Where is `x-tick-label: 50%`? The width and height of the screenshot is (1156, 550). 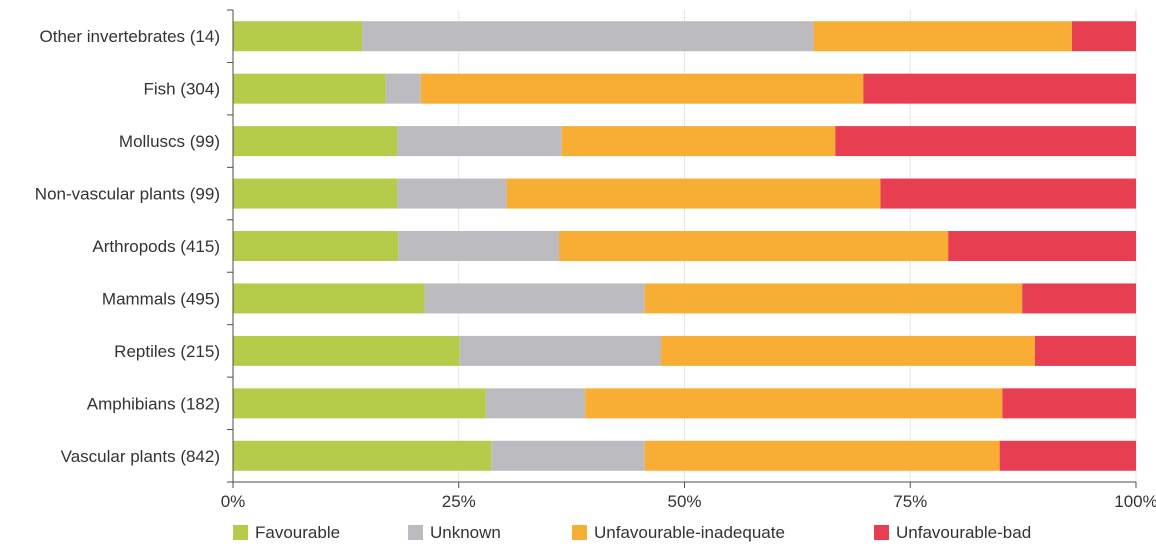 x-tick-label: 50% is located at coordinates (684, 501).